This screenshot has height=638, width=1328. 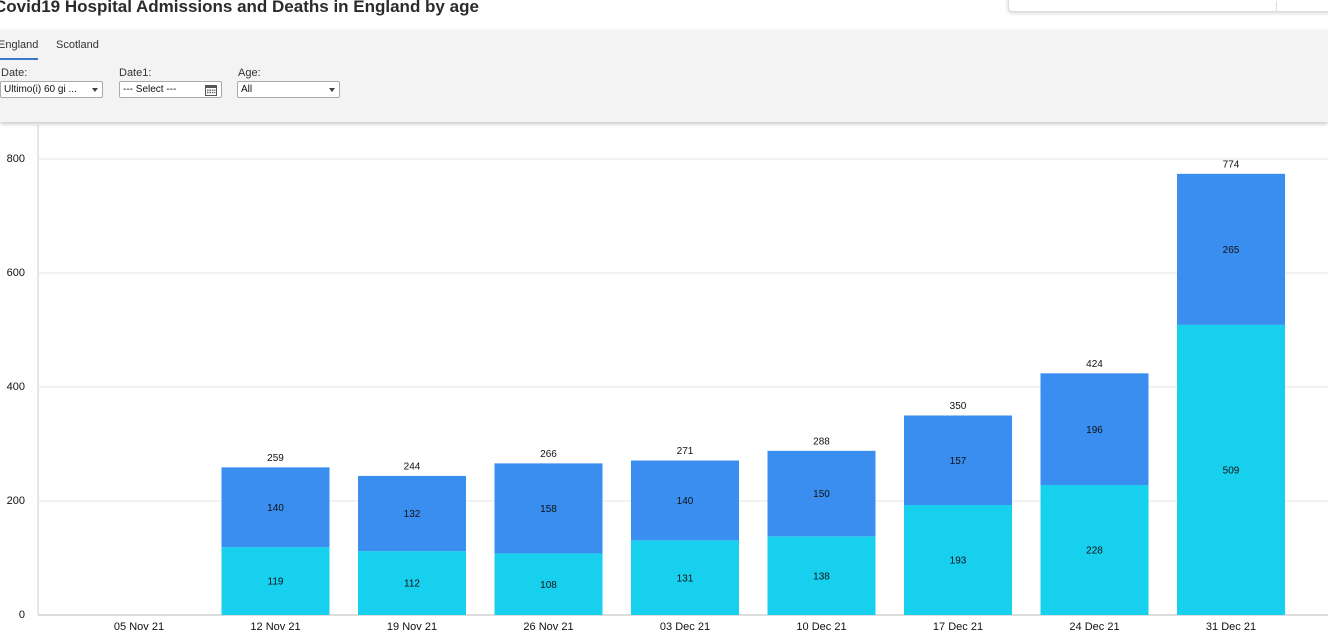 What do you see at coordinates (412, 467) in the screenshot?
I see `bar-total-label: 244` at bounding box center [412, 467].